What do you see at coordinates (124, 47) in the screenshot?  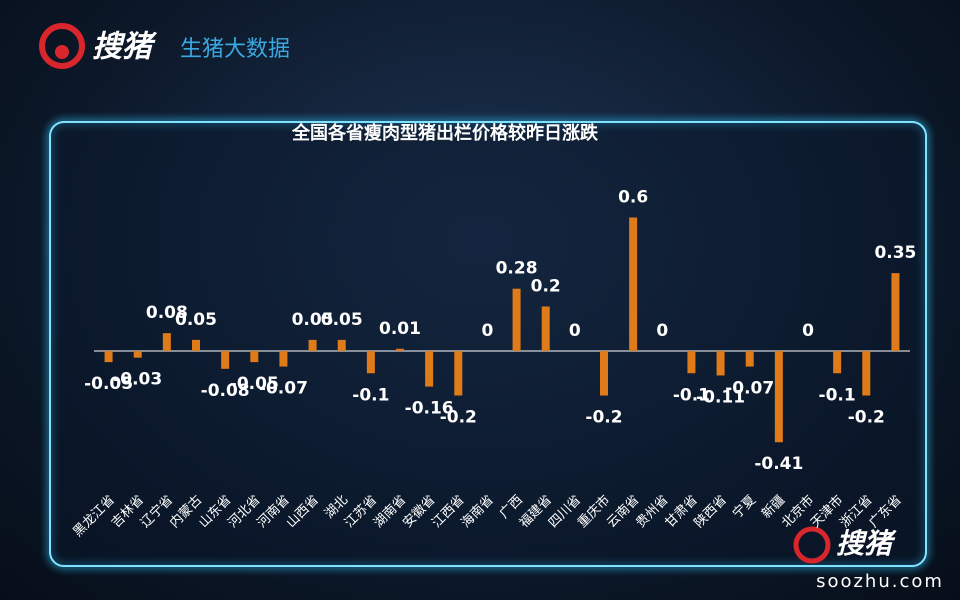 I see `logo-text: 搜猪` at bounding box center [124, 47].